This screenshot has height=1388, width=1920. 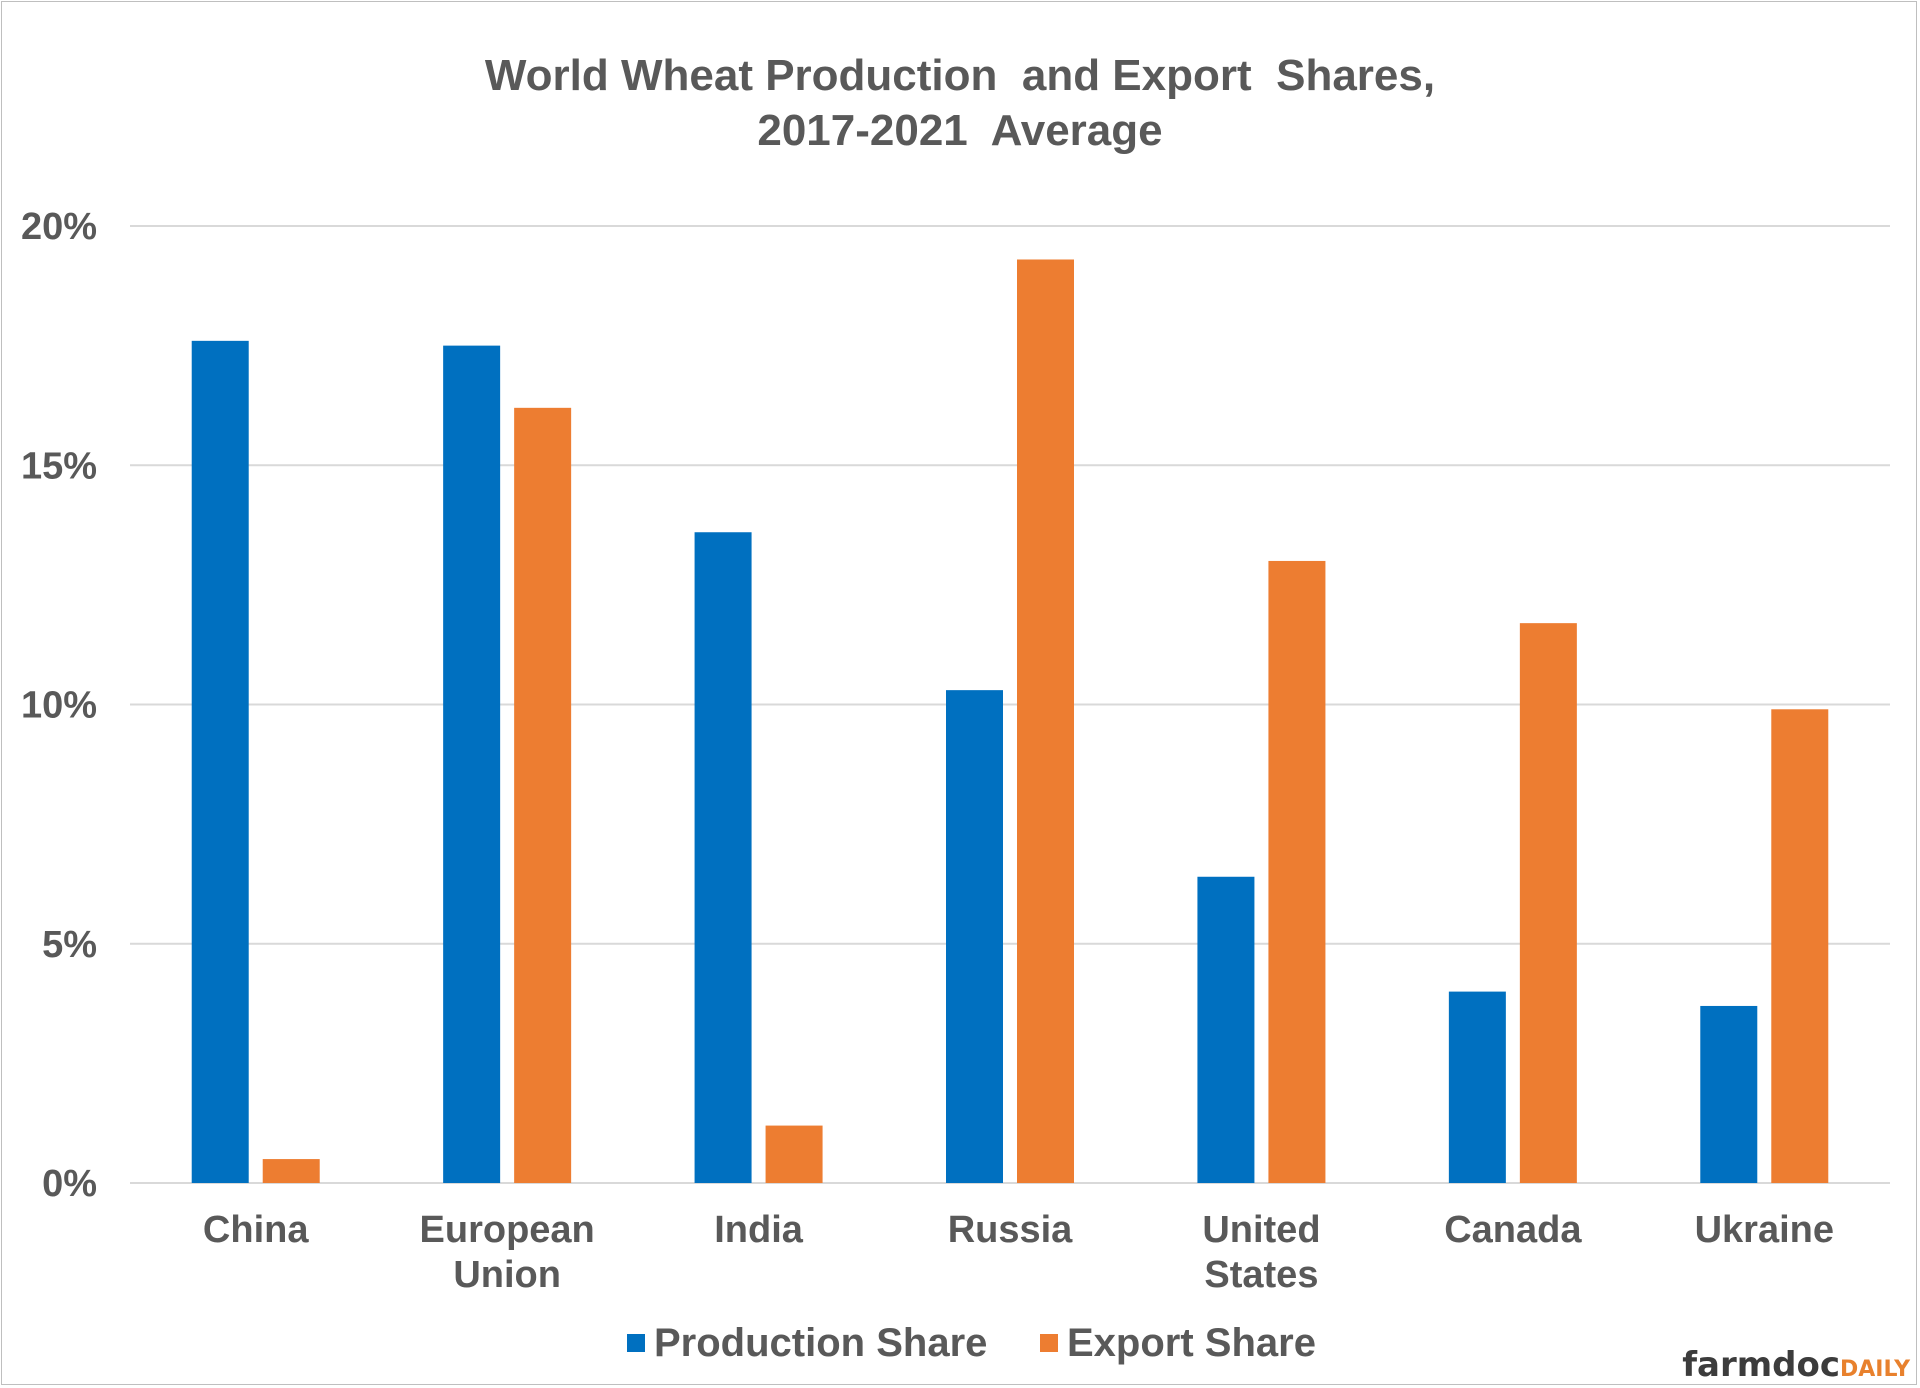 I want to click on legend: Production Share Export Share, so click(x=971, y=1343).